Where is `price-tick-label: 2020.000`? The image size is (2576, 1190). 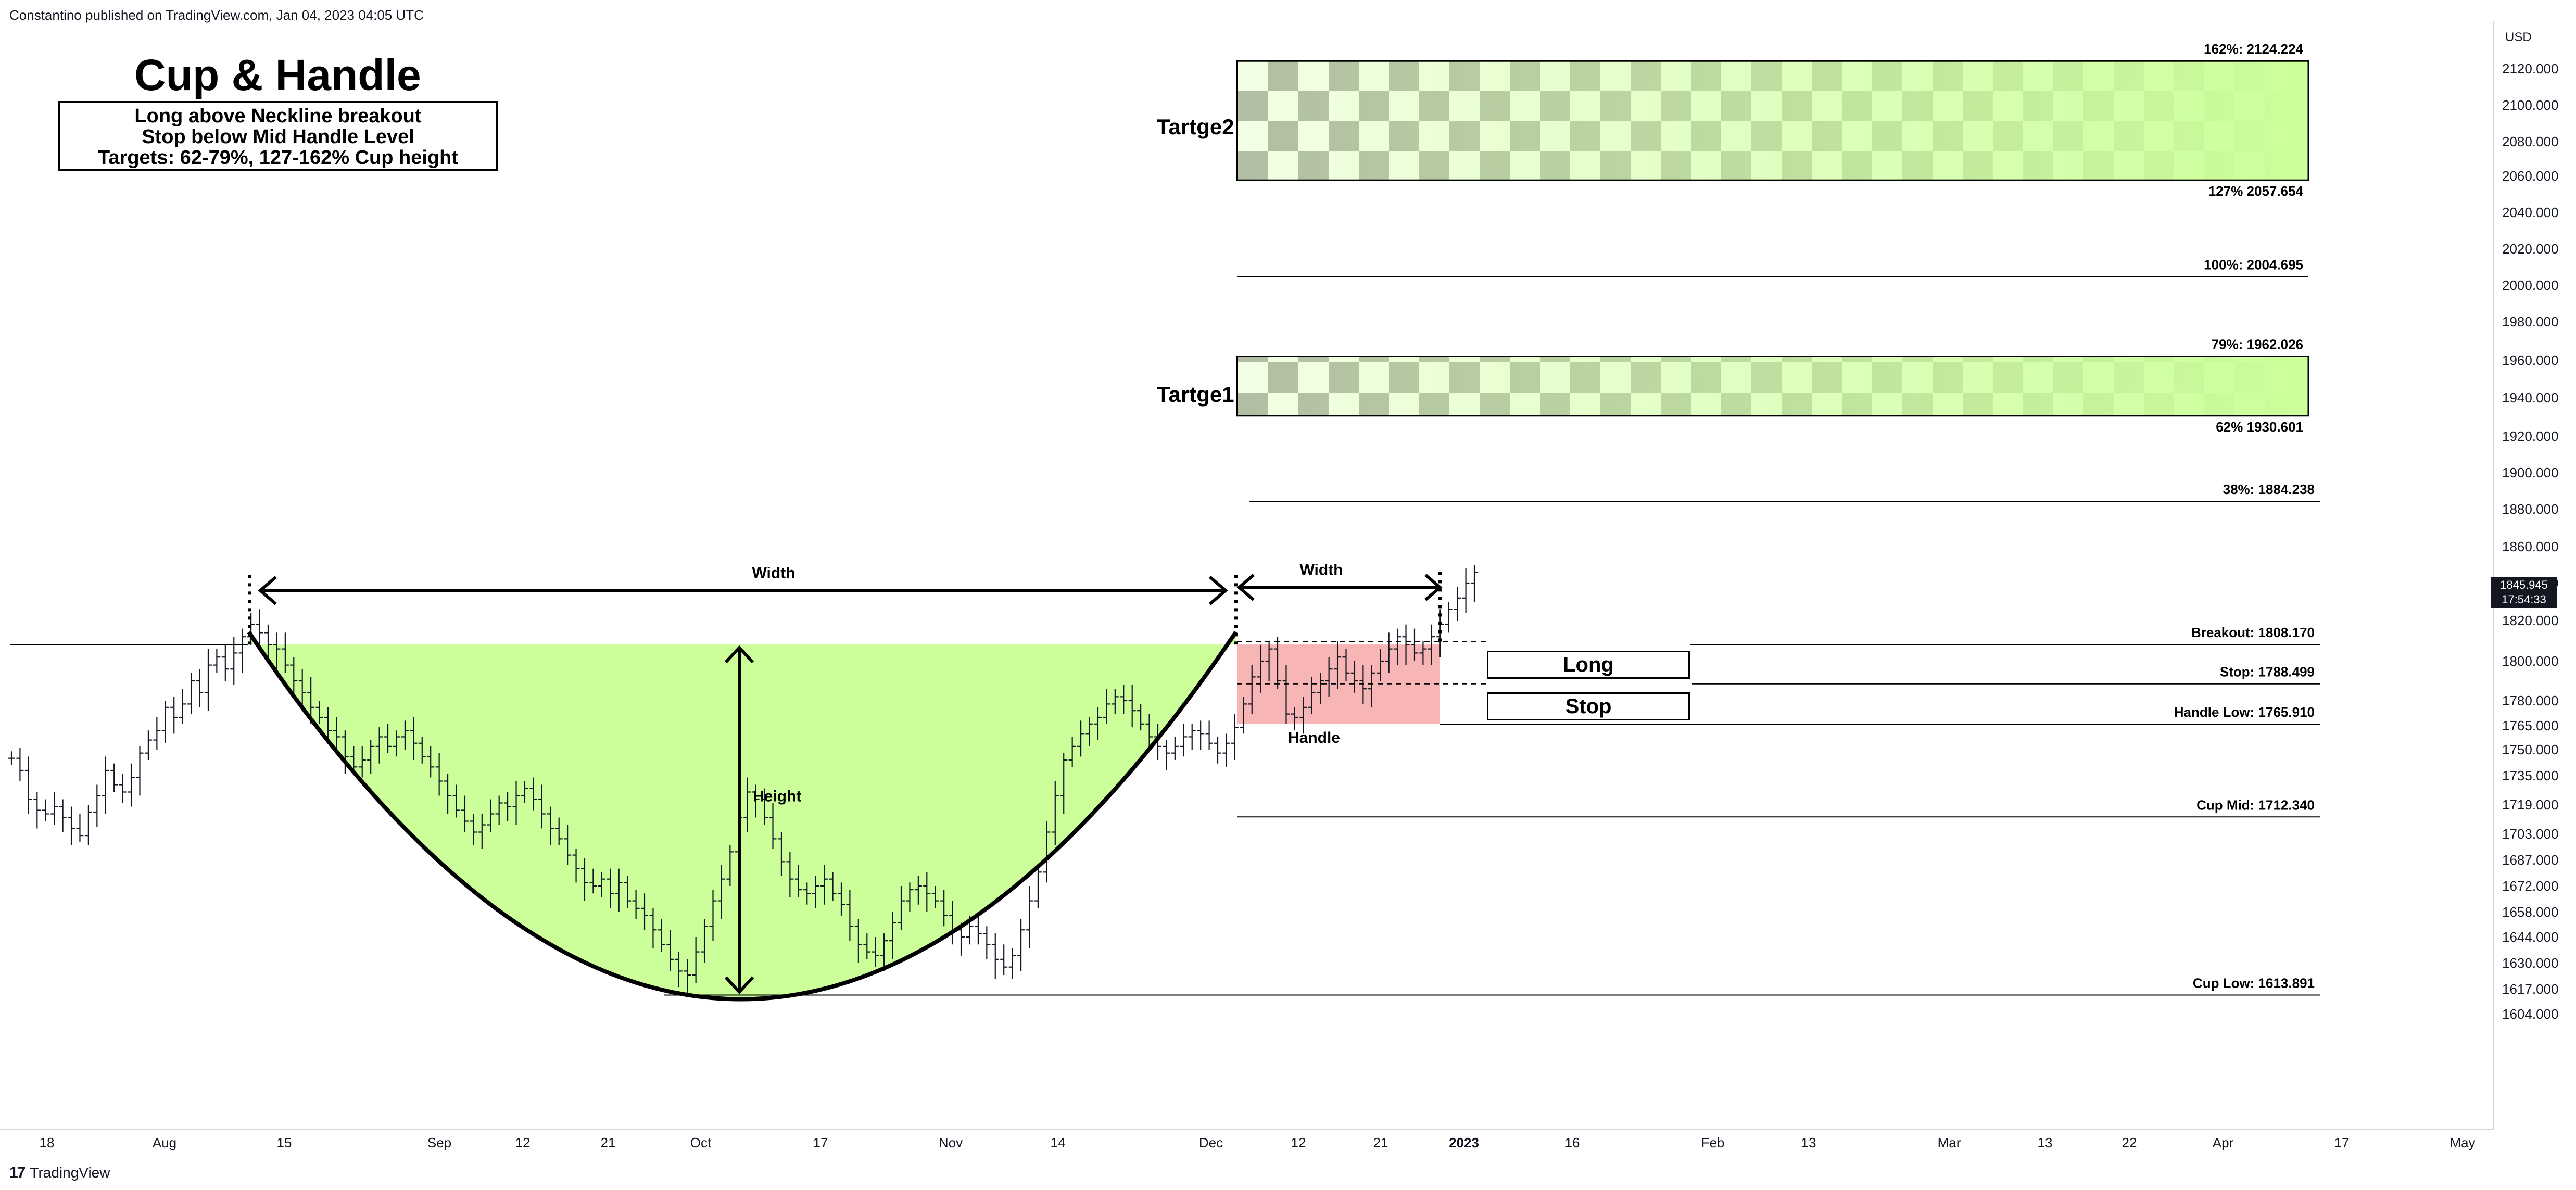 price-tick-label: 2020.000 is located at coordinates (2530, 249).